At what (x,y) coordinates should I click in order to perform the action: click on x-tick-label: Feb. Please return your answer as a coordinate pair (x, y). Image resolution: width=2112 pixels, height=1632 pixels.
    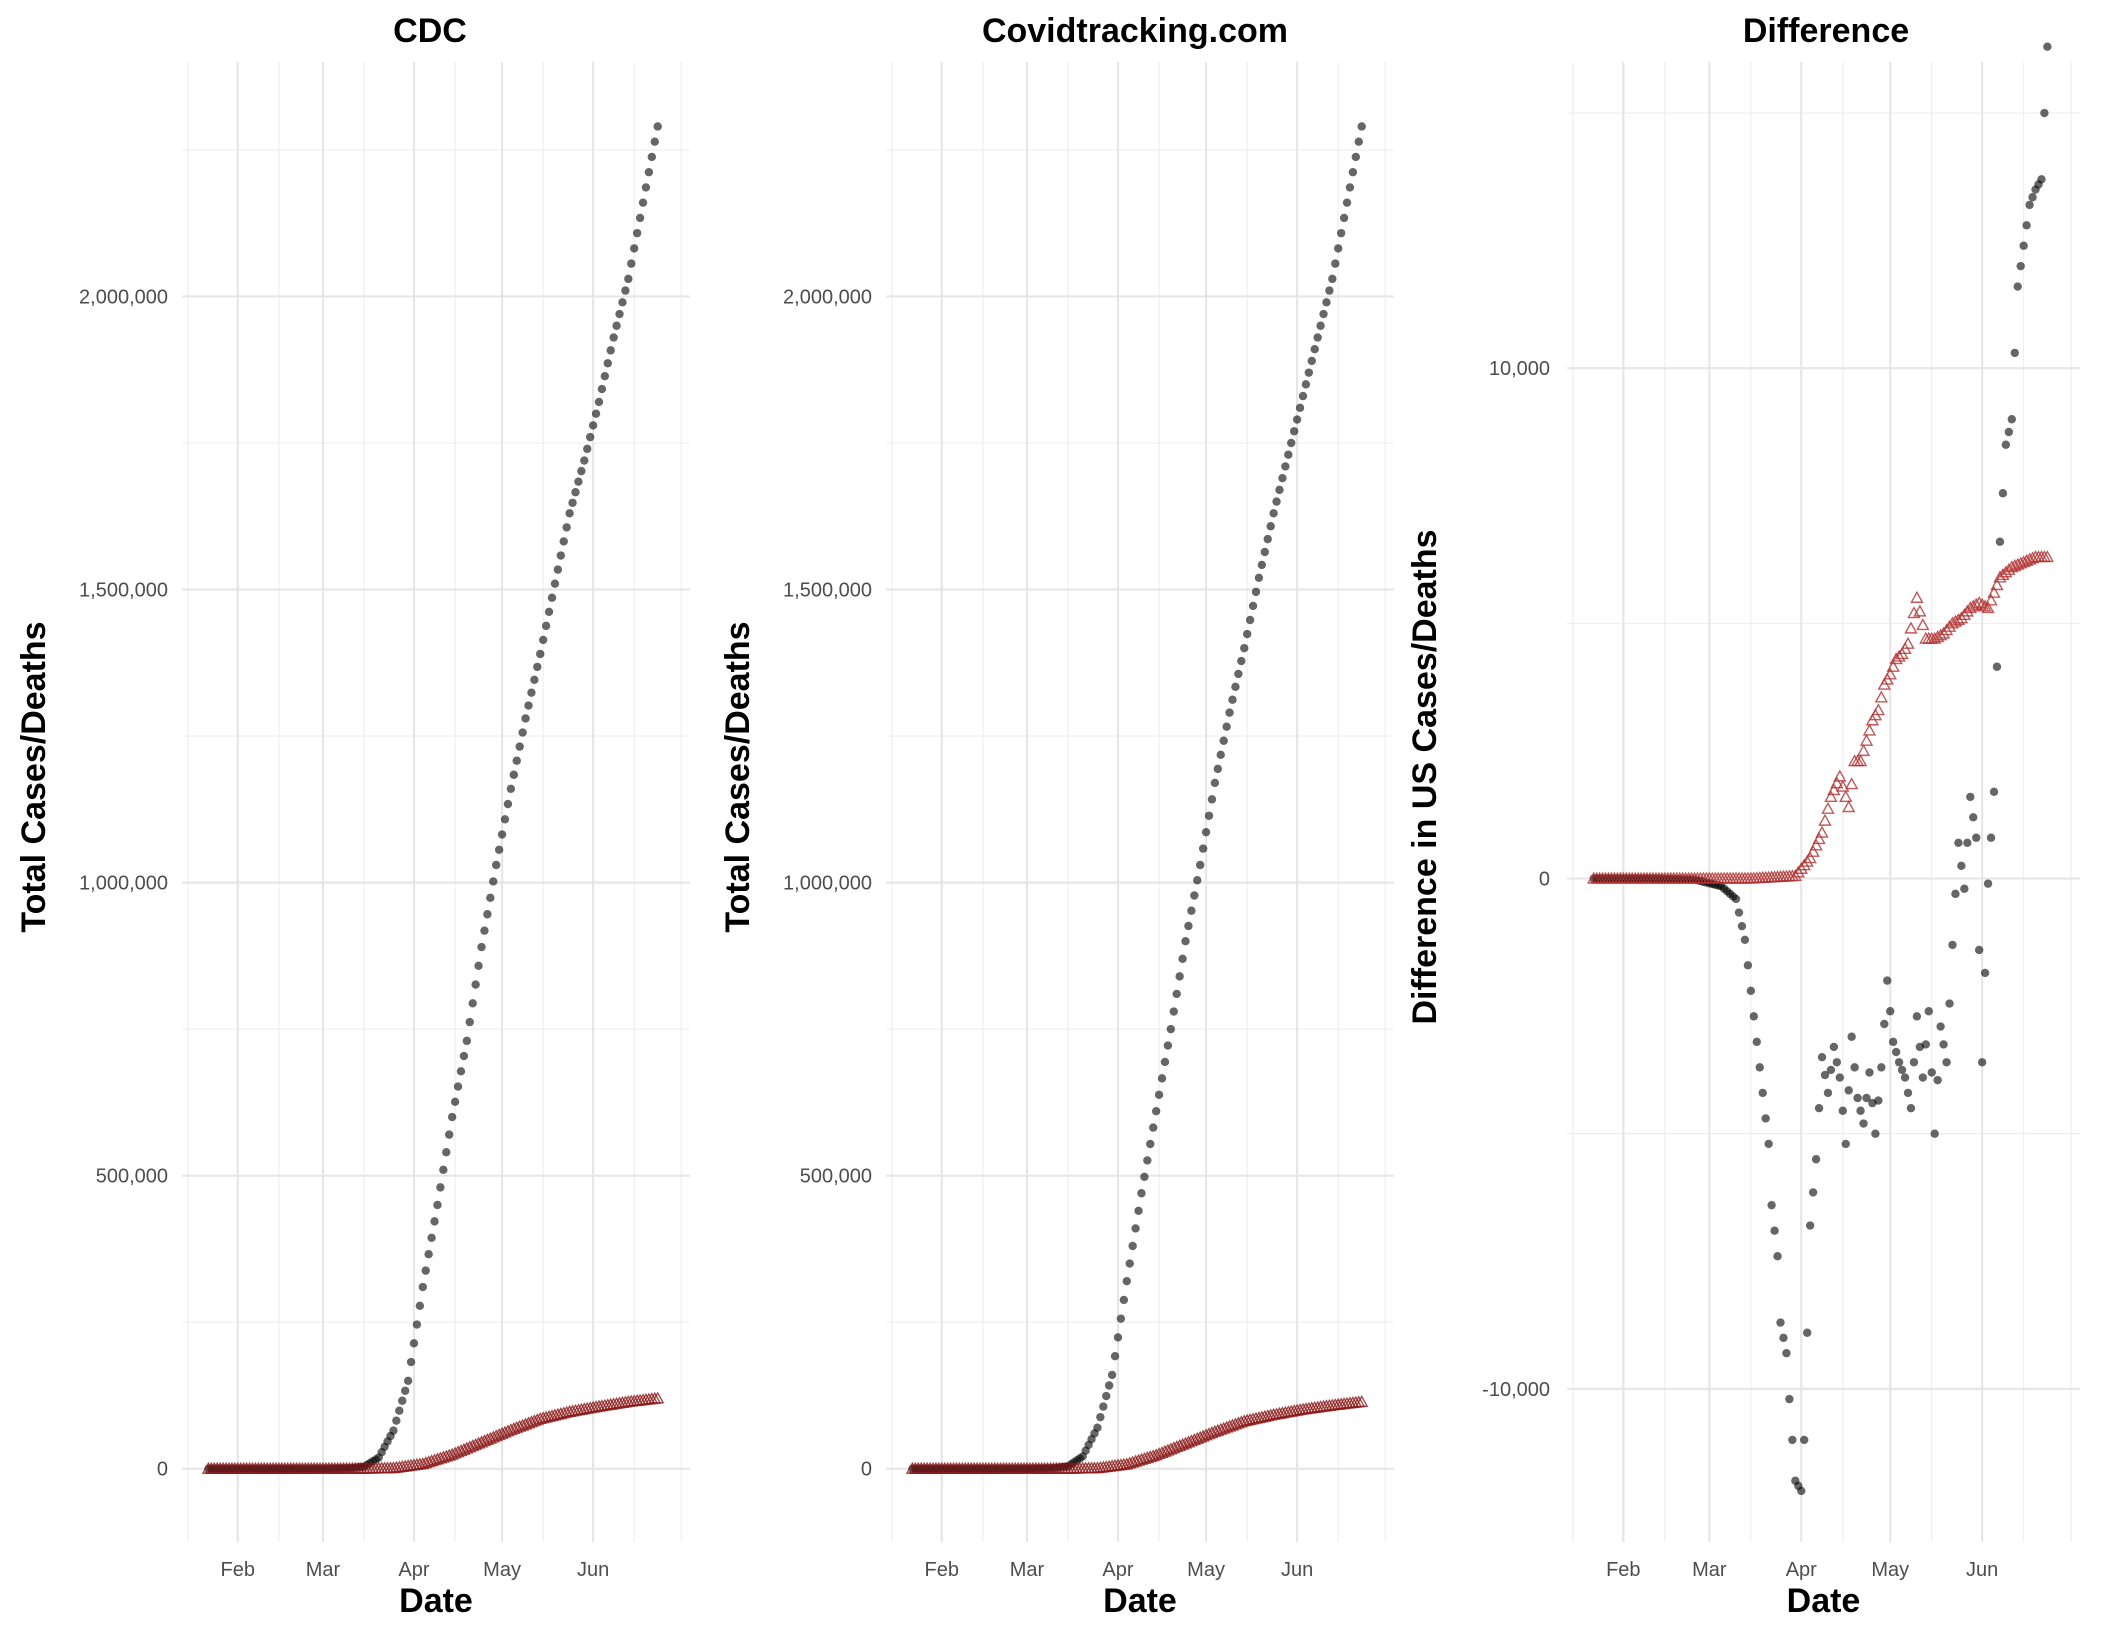
    Looking at the image, I should click on (942, 1570).